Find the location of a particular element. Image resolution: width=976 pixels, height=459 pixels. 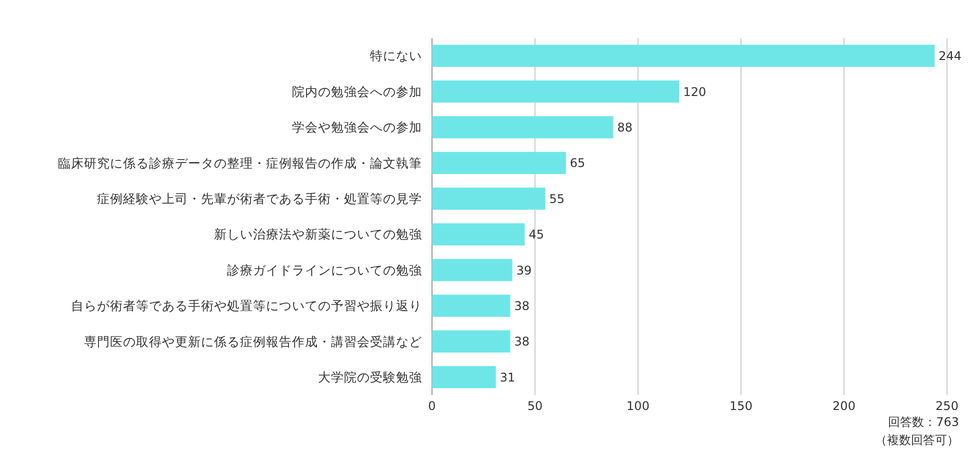

data-label: 244 is located at coordinates (950, 56).